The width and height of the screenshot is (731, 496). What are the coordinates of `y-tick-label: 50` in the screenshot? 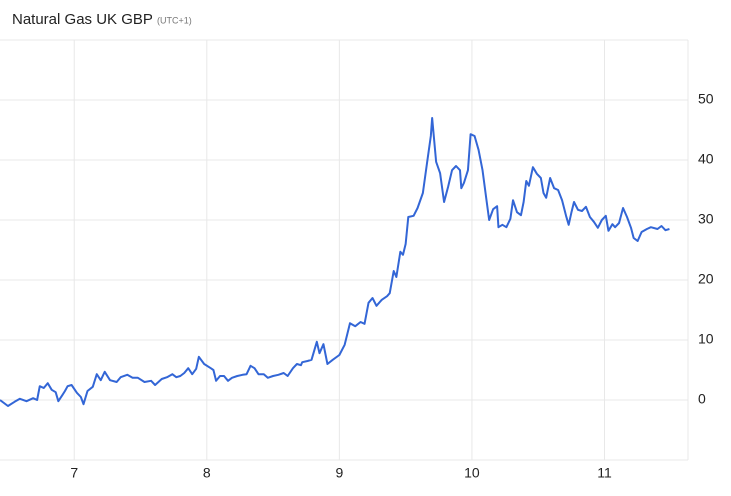 It's located at (706, 99).